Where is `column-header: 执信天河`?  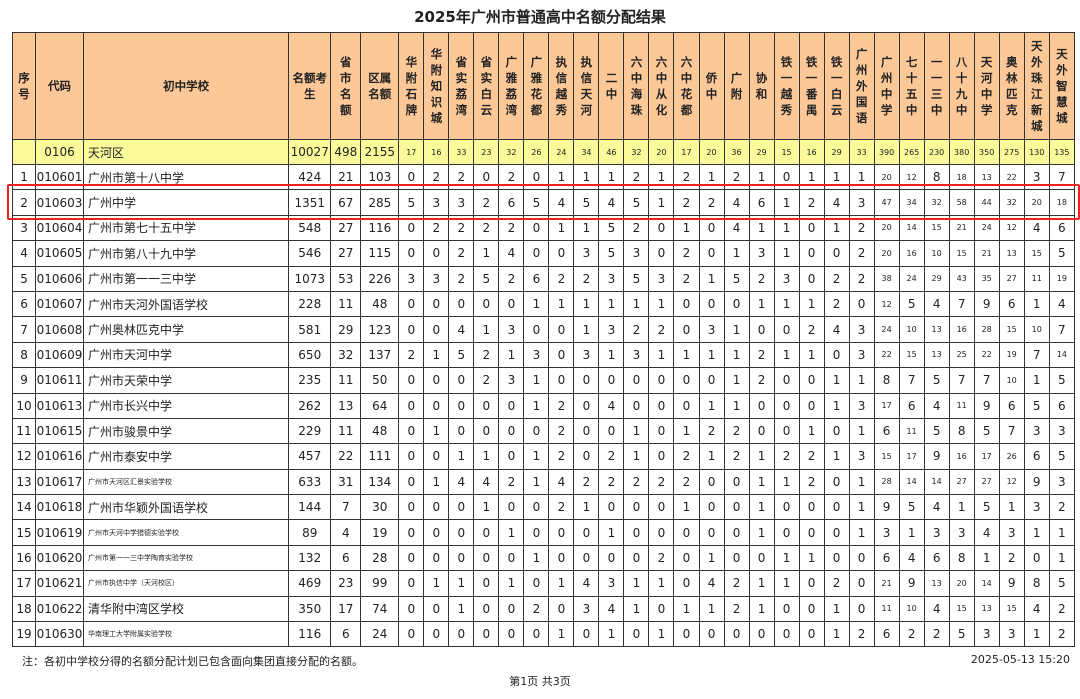 column-header: 执信天河 is located at coordinates (586, 86).